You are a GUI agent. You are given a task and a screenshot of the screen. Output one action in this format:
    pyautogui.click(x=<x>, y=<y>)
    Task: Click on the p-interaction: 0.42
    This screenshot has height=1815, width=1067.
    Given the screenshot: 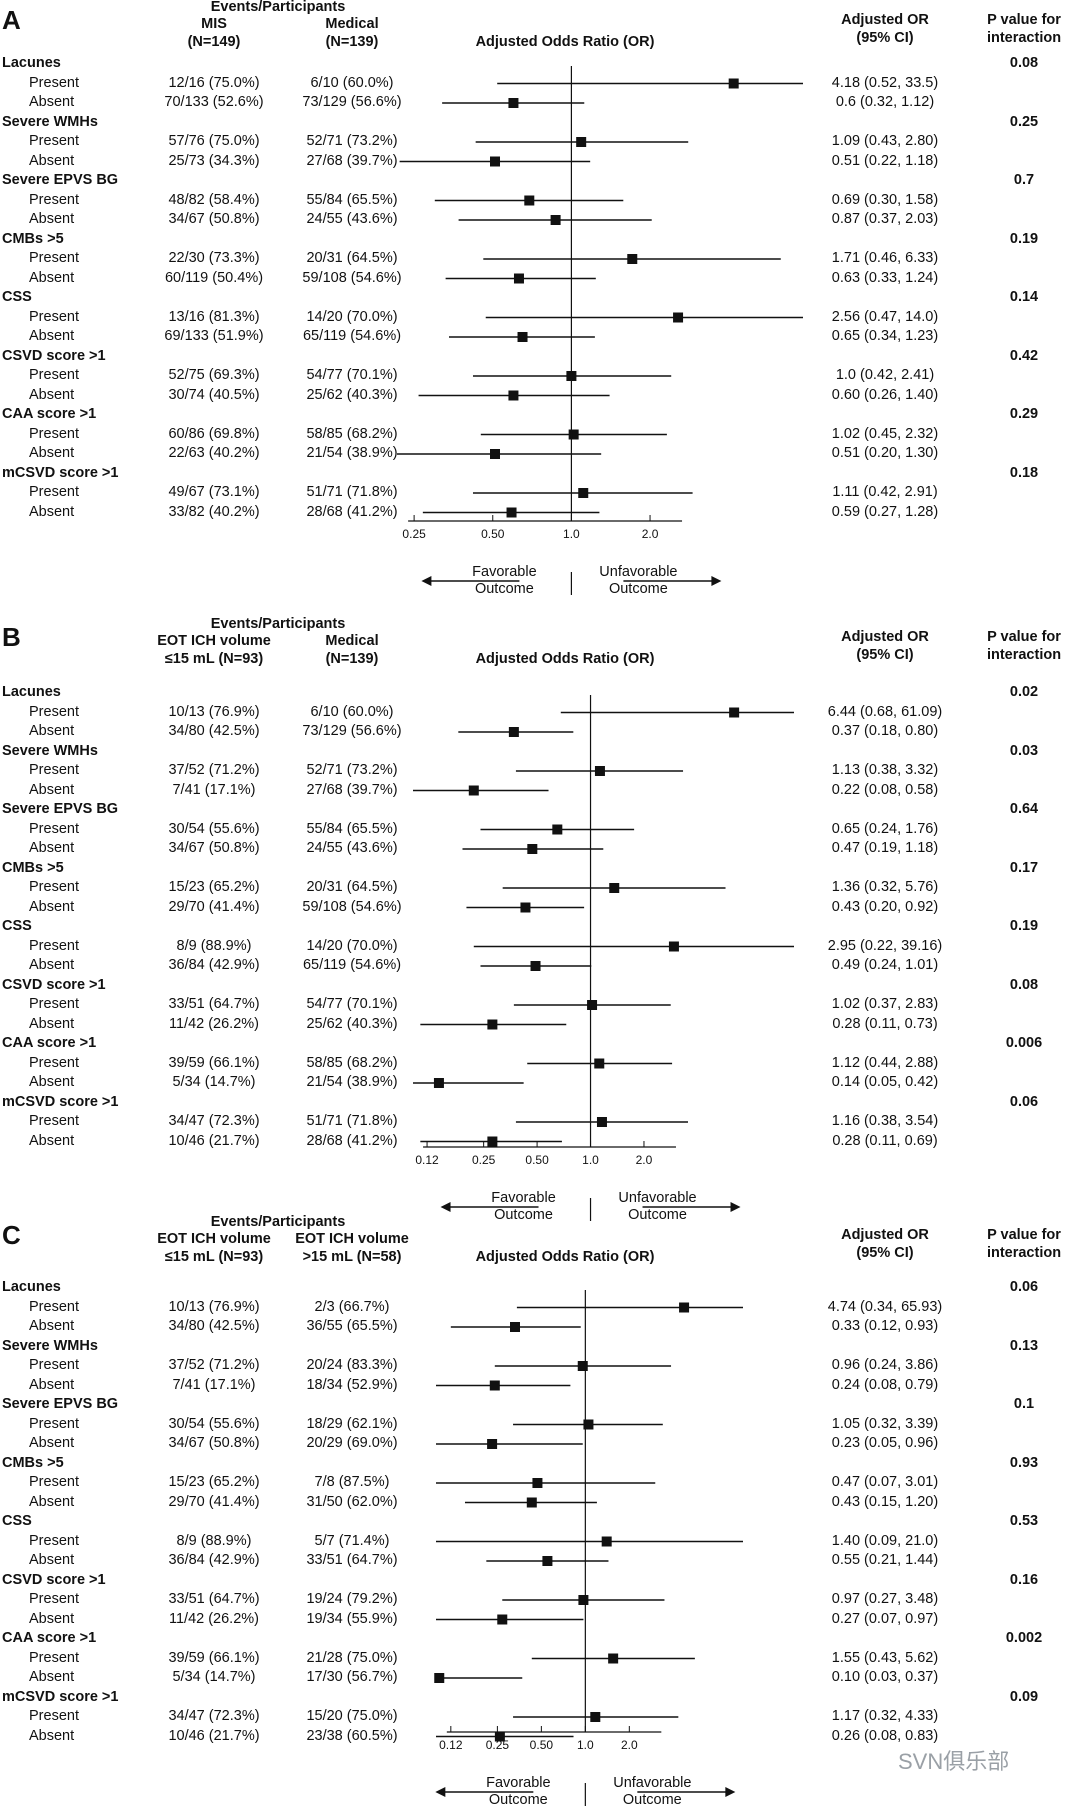 What is the action you would take?
    pyautogui.click(x=1024, y=355)
    